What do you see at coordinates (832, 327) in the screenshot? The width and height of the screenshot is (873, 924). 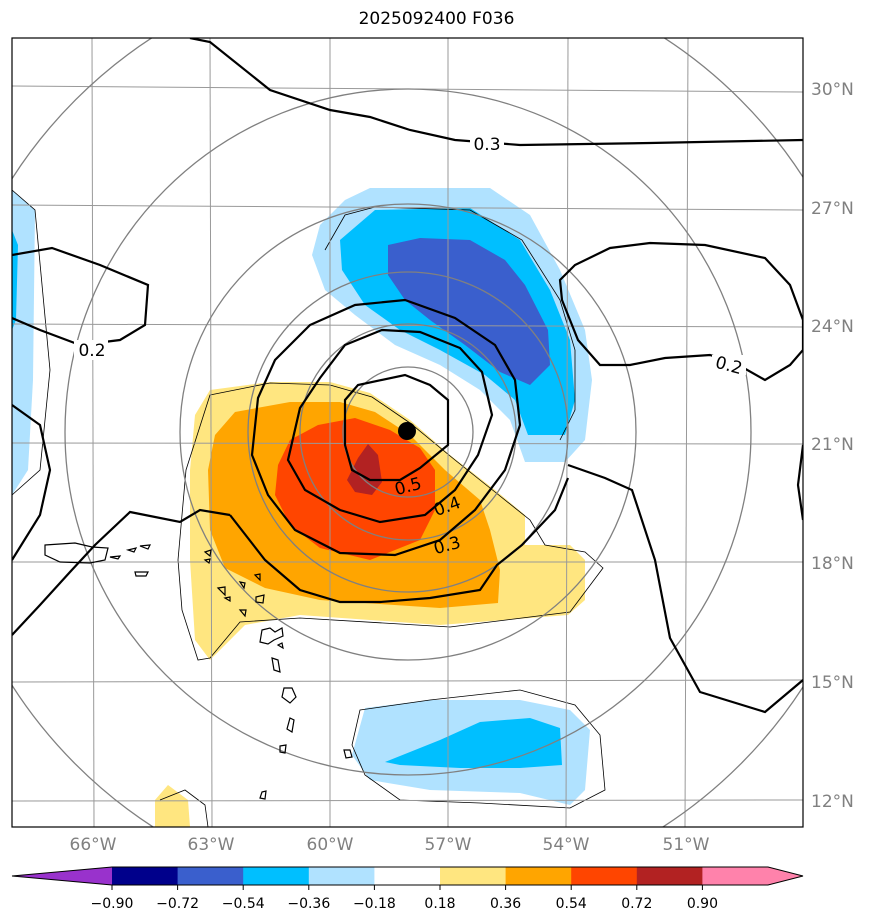 I see `lat-label-24n: 24°N` at bounding box center [832, 327].